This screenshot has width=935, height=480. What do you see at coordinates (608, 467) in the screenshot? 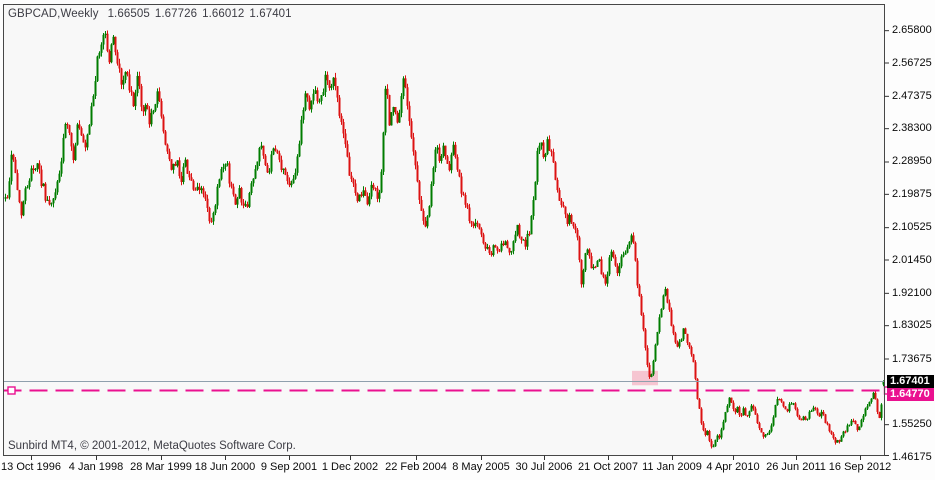
I see `time-tick-label: 21 Oct 2007` at bounding box center [608, 467].